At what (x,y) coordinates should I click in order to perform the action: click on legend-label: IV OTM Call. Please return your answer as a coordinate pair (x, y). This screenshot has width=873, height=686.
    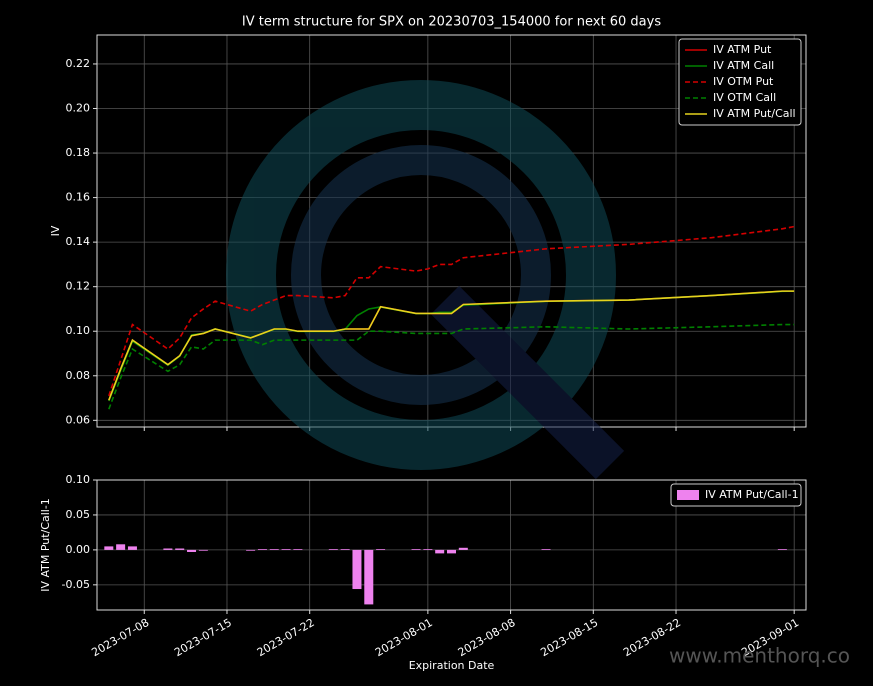
    Looking at the image, I should click on (744, 97).